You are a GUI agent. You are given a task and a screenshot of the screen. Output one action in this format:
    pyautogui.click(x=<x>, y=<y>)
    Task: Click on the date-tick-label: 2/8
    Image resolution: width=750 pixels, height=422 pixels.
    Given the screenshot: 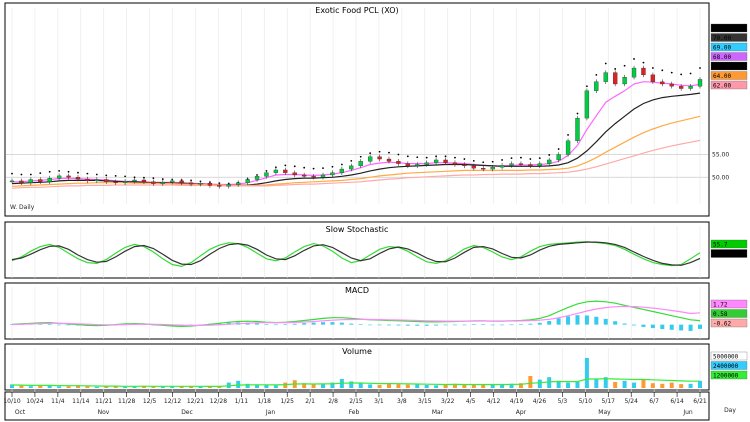 What is the action you would take?
    pyautogui.click(x=333, y=401)
    